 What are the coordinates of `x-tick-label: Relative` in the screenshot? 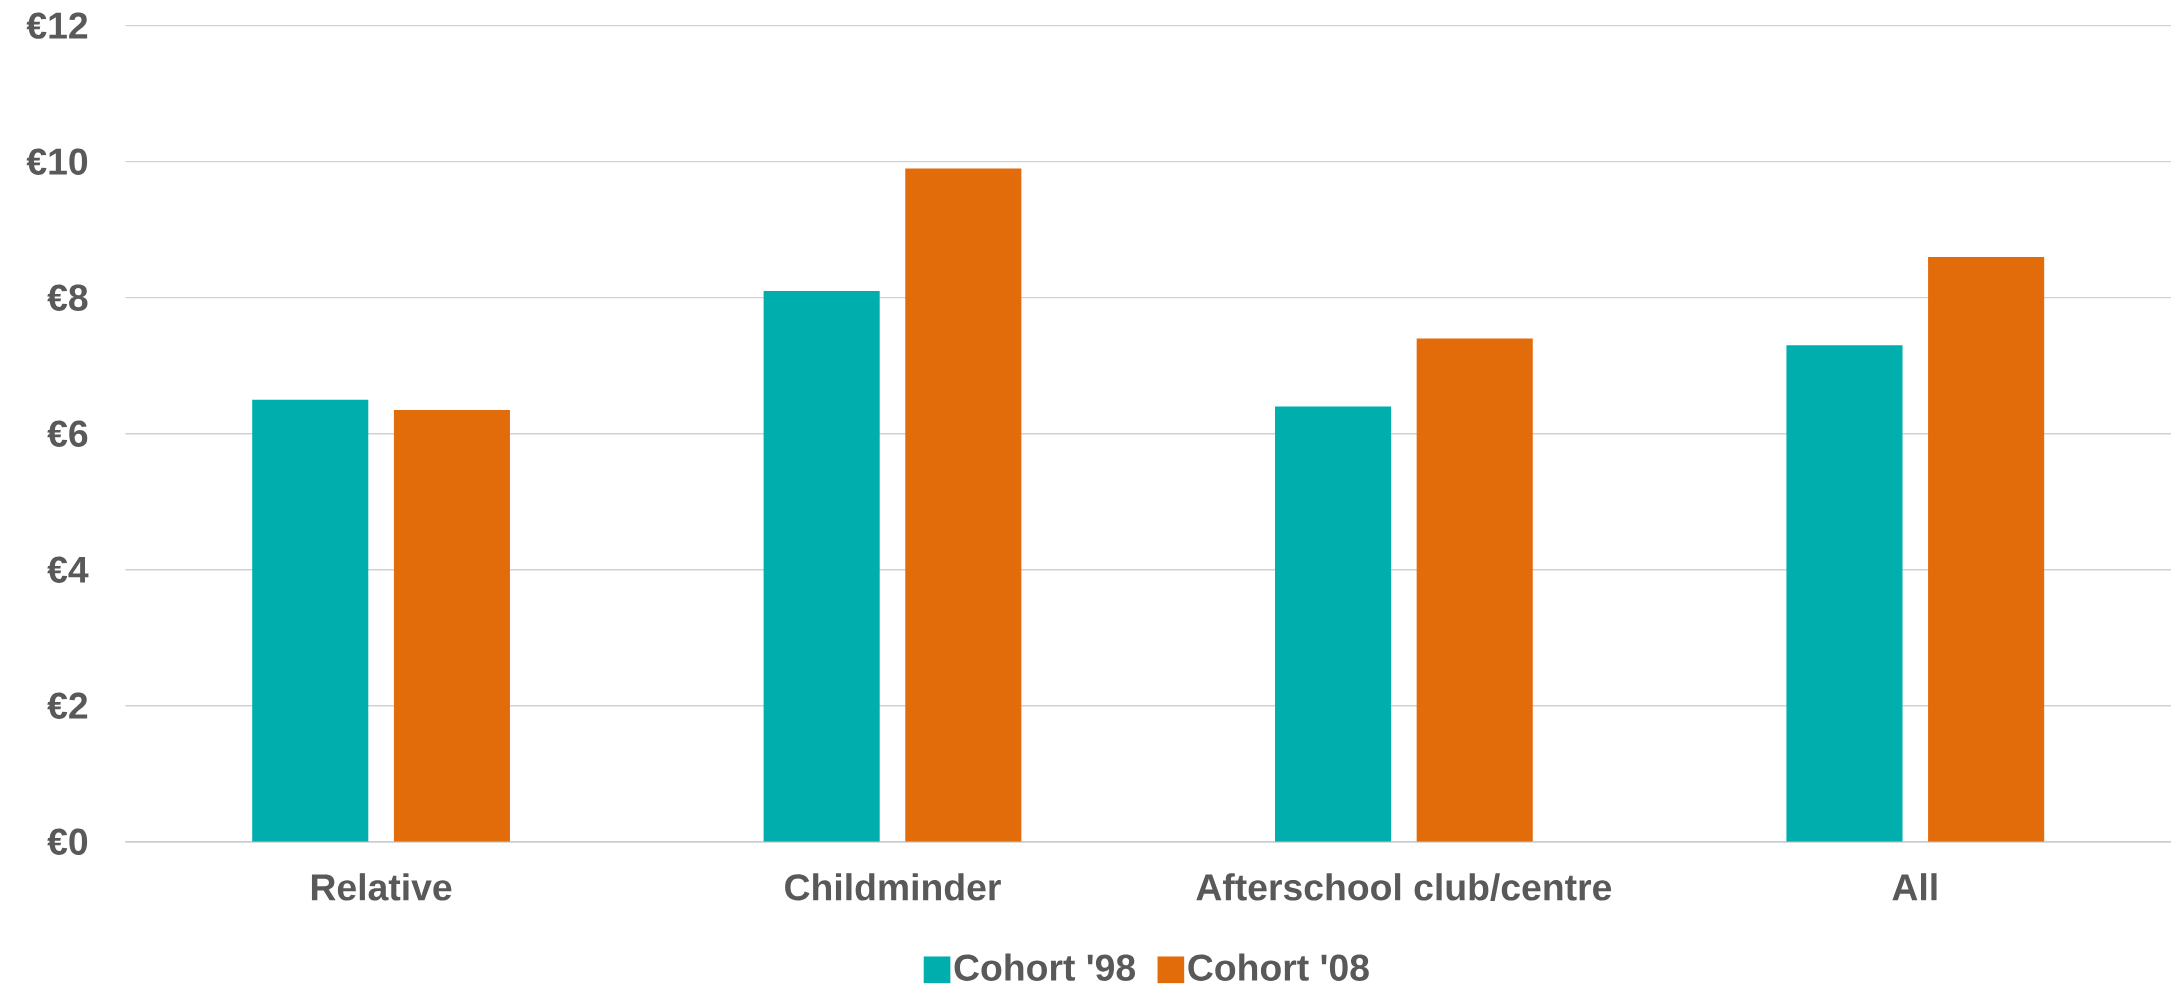 It's located at (381, 886).